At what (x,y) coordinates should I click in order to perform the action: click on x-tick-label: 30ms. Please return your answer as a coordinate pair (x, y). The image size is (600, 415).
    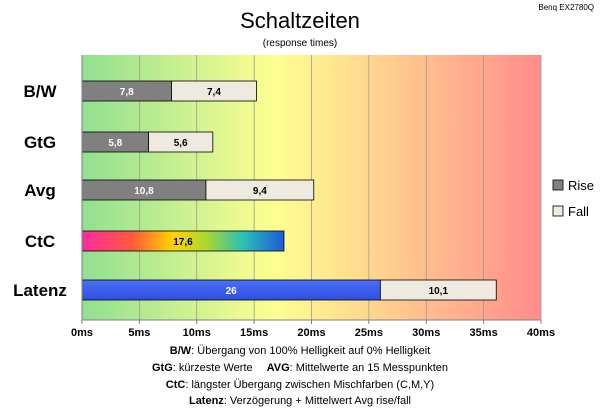
    Looking at the image, I should click on (426, 333).